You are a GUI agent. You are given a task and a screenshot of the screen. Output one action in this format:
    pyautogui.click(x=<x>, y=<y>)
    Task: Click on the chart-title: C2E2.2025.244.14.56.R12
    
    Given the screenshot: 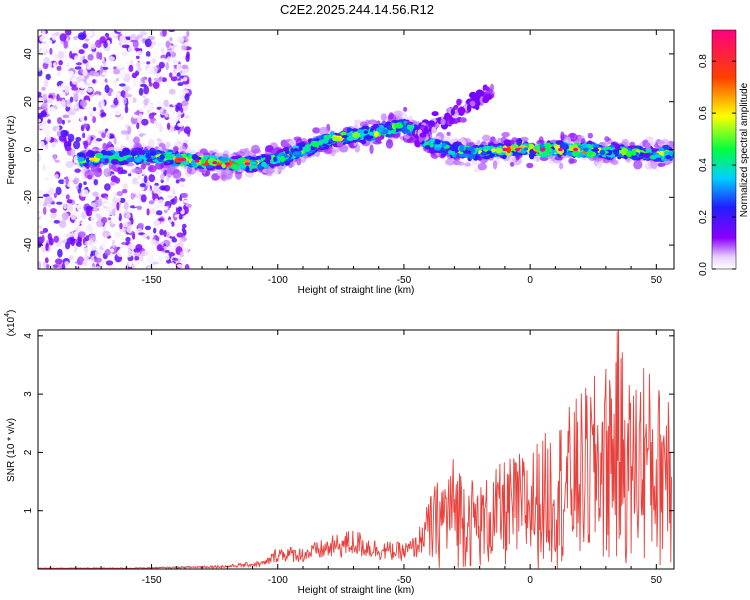 What is the action you would take?
    pyautogui.click(x=357, y=9)
    